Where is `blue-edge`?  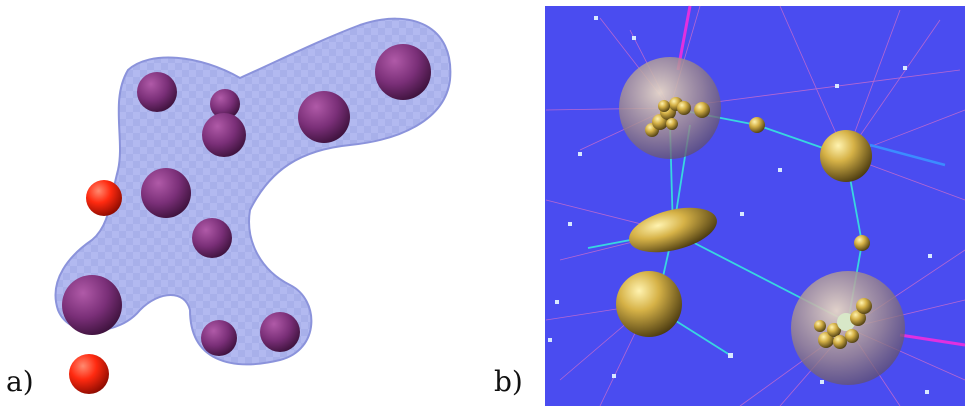 blue-edge is located at coordinates (907, 155).